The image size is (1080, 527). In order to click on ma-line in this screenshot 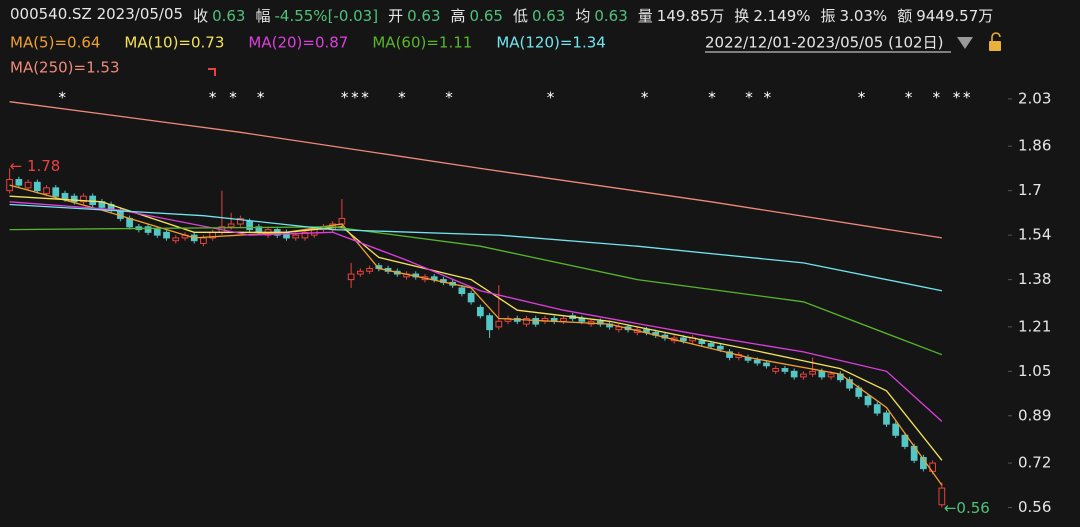, I will do `click(476, 247)`.